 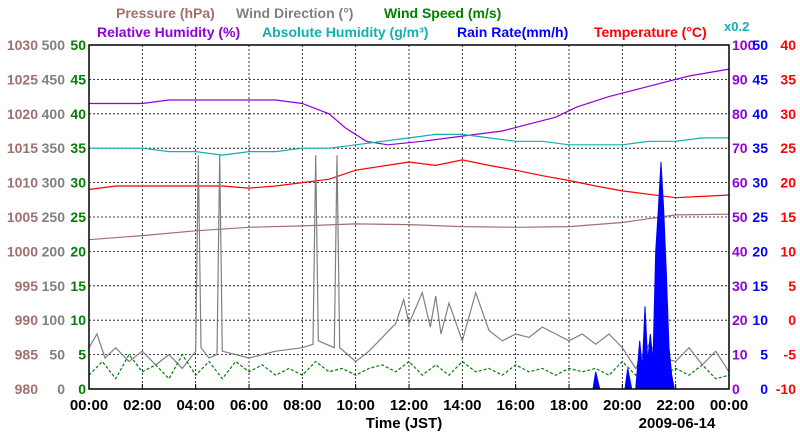 What do you see at coordinates (294, 13) in the screenshot?
I see `legend-wind-direction: Wind Direction (°)` at bounding box center [294, 13].